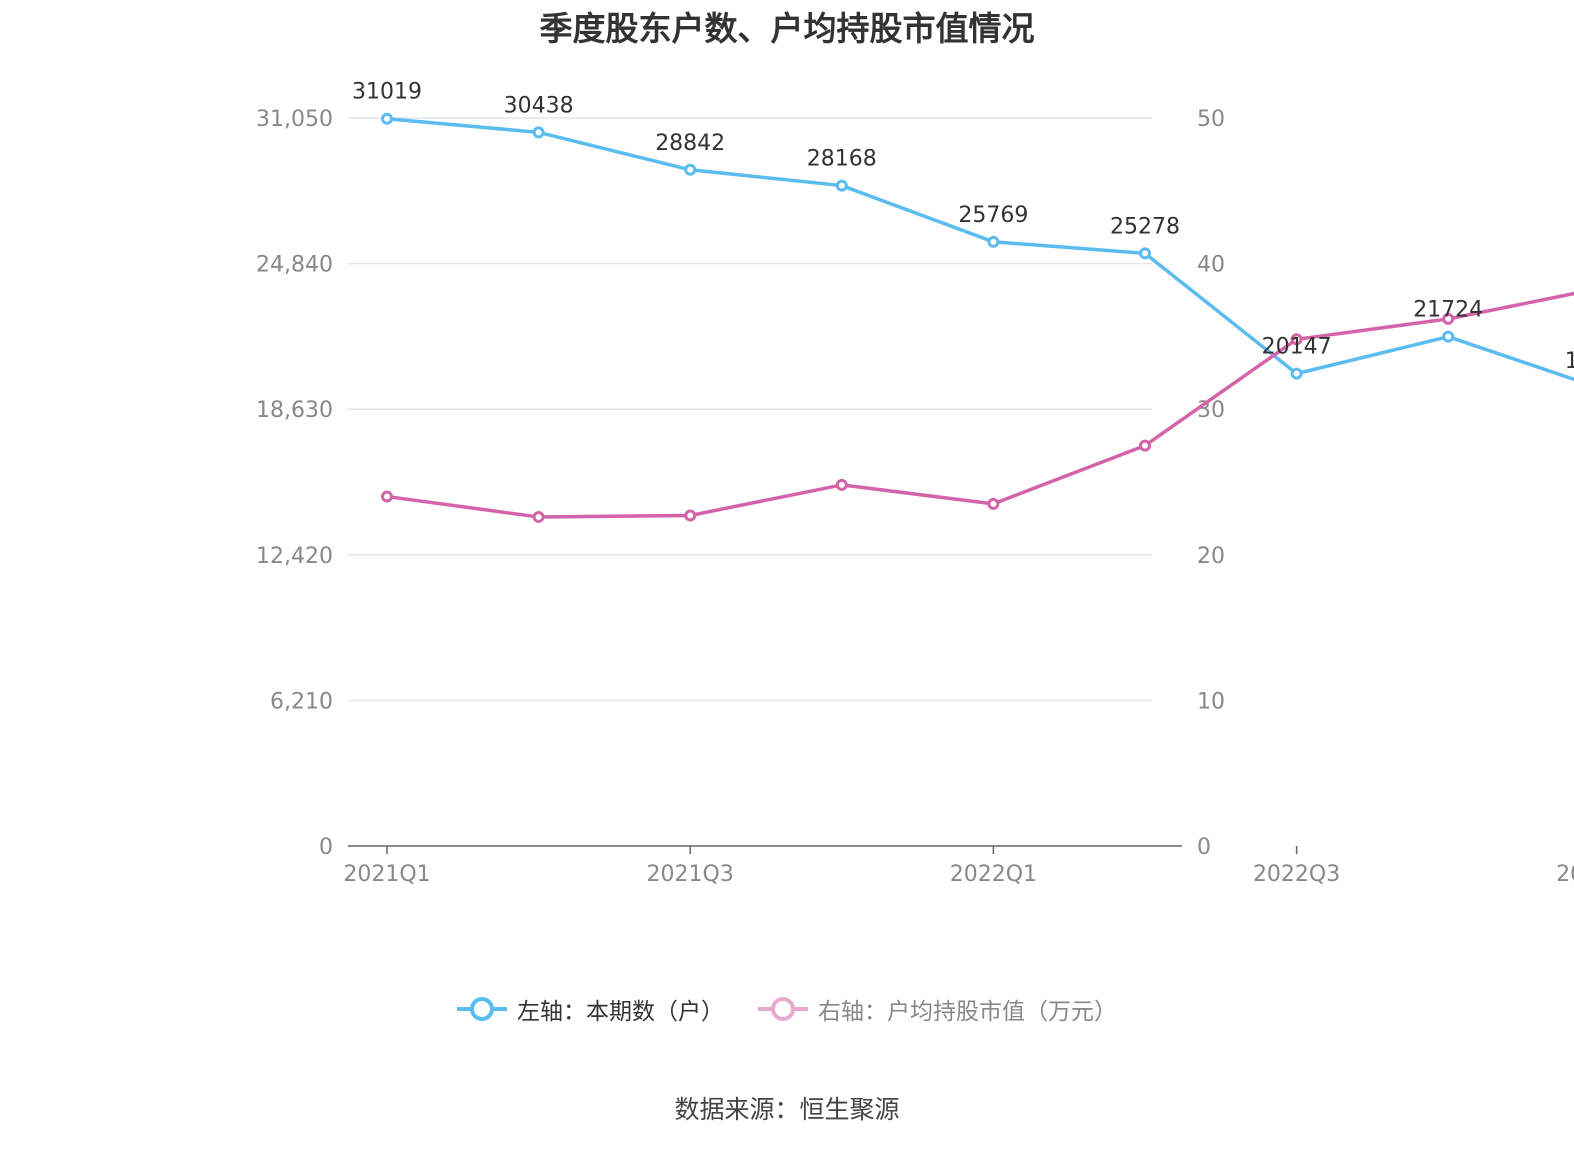  I want to click on y-right-tick-label: 40, so click(1211, 265).